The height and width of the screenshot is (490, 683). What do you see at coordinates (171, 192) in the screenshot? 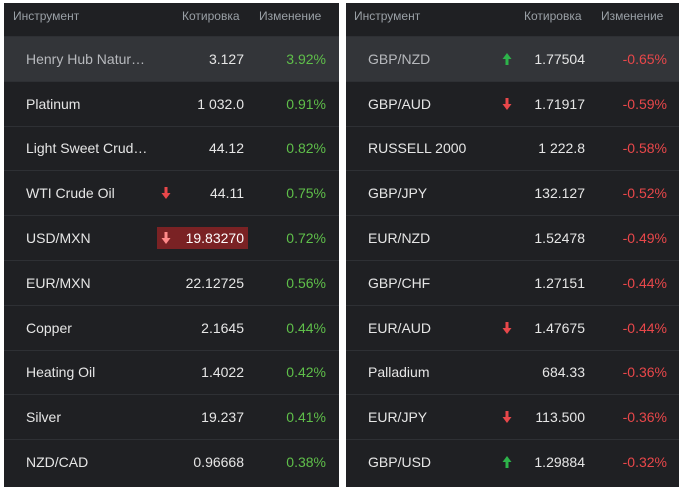
I see `table-row: WTI Crude Oil 44.11 0.75%` at bounding box center [171, 192].